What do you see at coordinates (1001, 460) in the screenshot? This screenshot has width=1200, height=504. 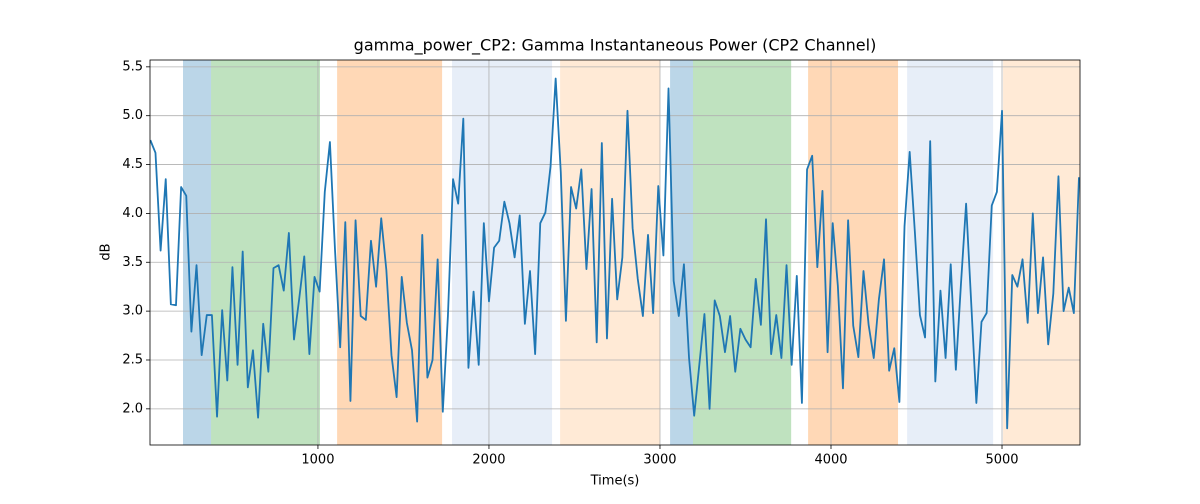 I see `x-tick-label: 5000` at bounding box center [1001, 460].